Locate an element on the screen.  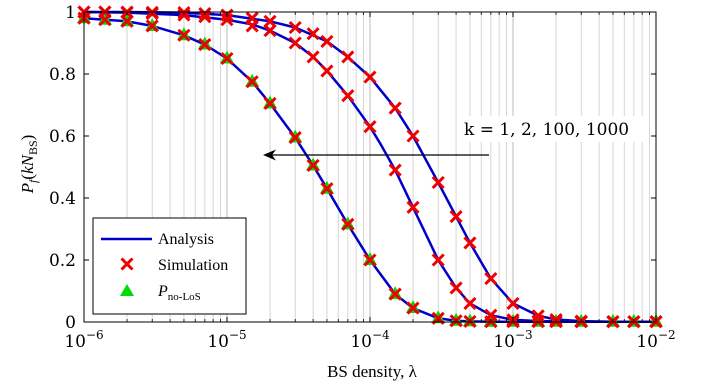
legend-simulation-label: Simulation is located at coordinates (193, 265).